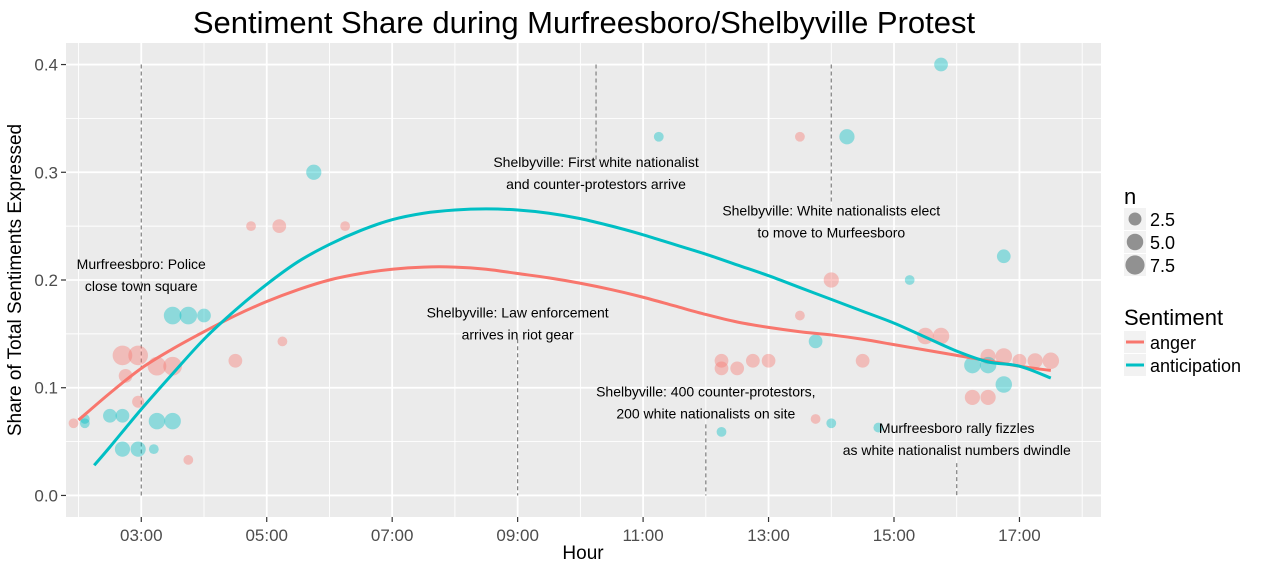  Describe the element at coordinates (141, 286) in the screenshot. I see `event-label-line: close town square` at that location.